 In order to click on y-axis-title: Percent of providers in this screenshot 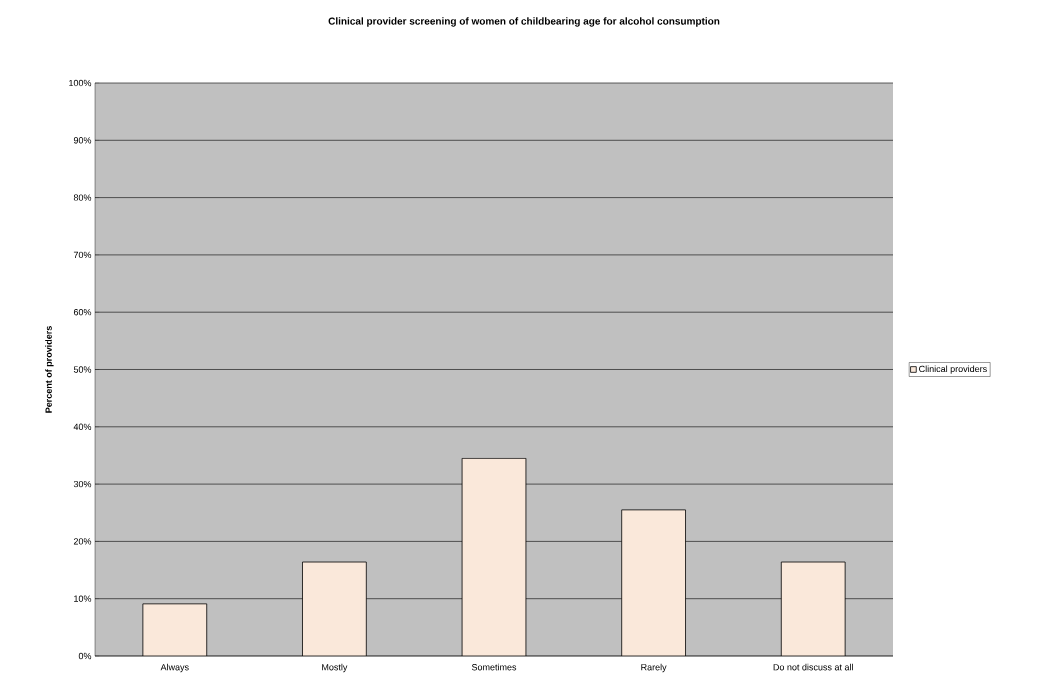, I will do `click(49, 369)`.